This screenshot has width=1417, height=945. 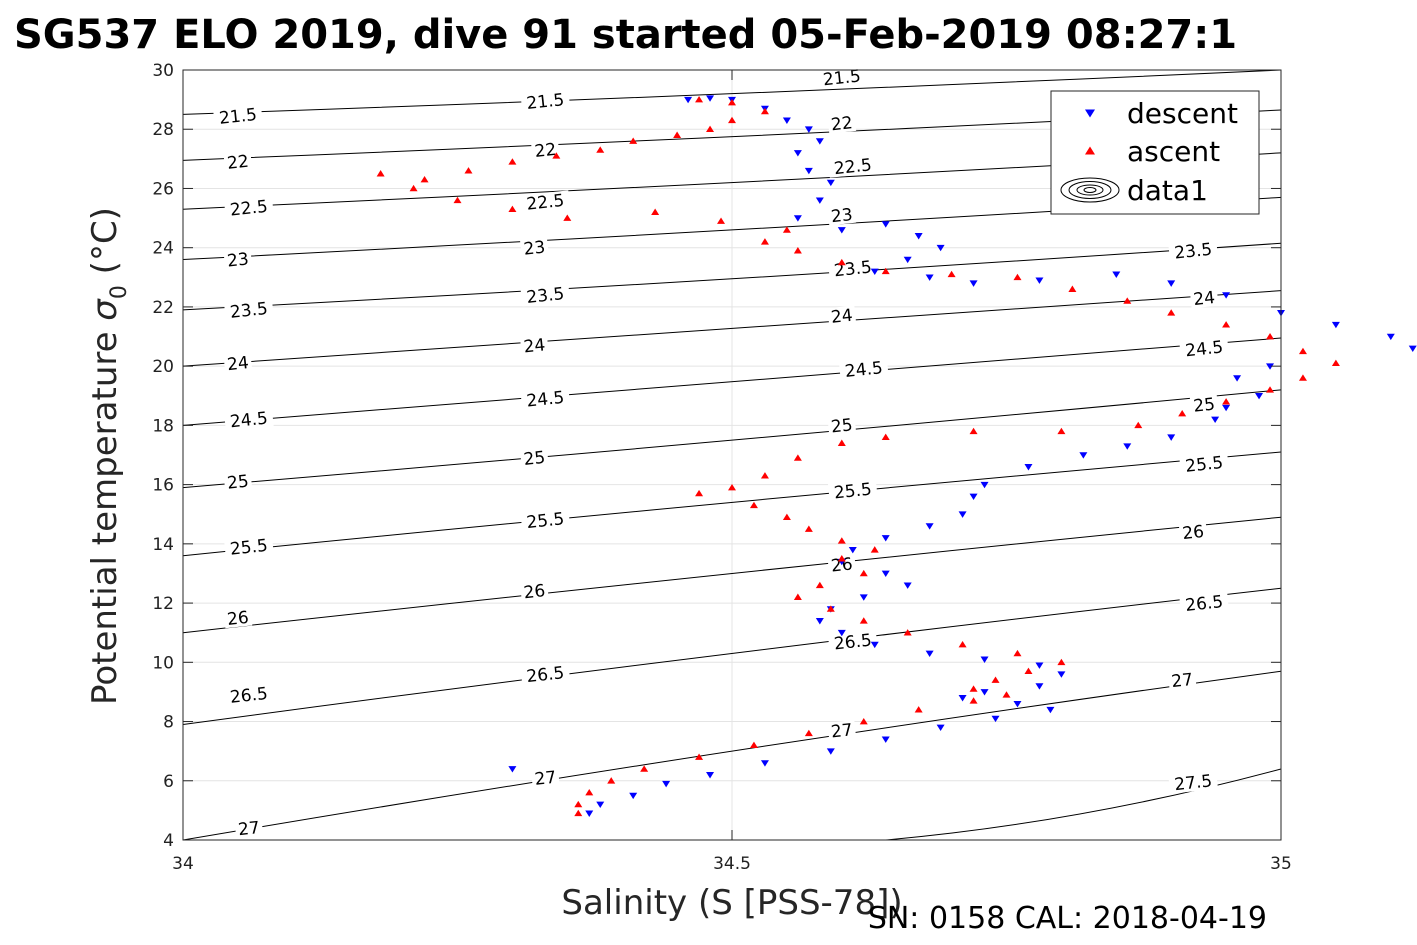 I want to click on y-tick-label: 18, so click(x=163, y=426).